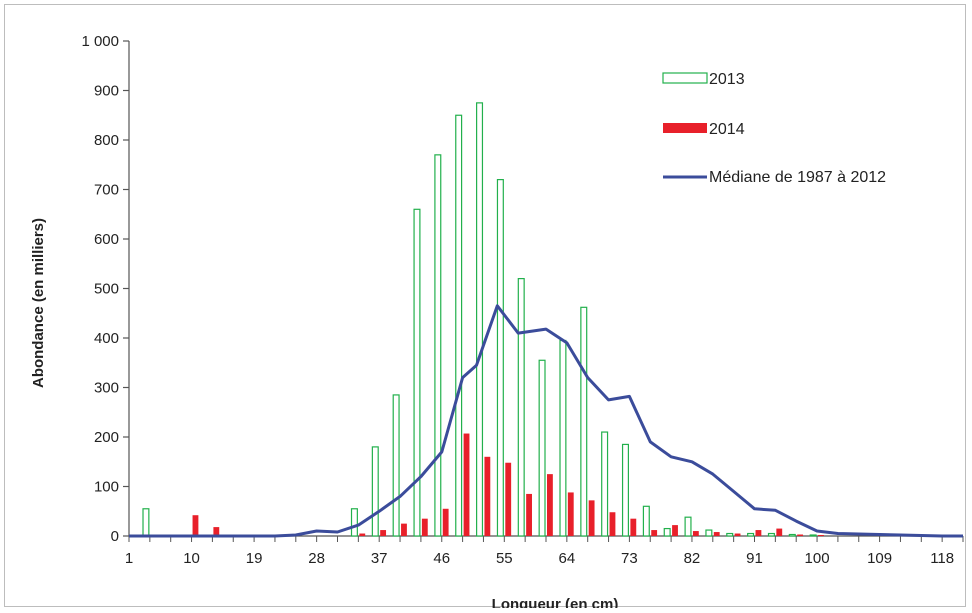 Image resolution: width=972 pixels, height=613 pixels. I want to click on legend-label-2014: 2014, so click(727, 129).